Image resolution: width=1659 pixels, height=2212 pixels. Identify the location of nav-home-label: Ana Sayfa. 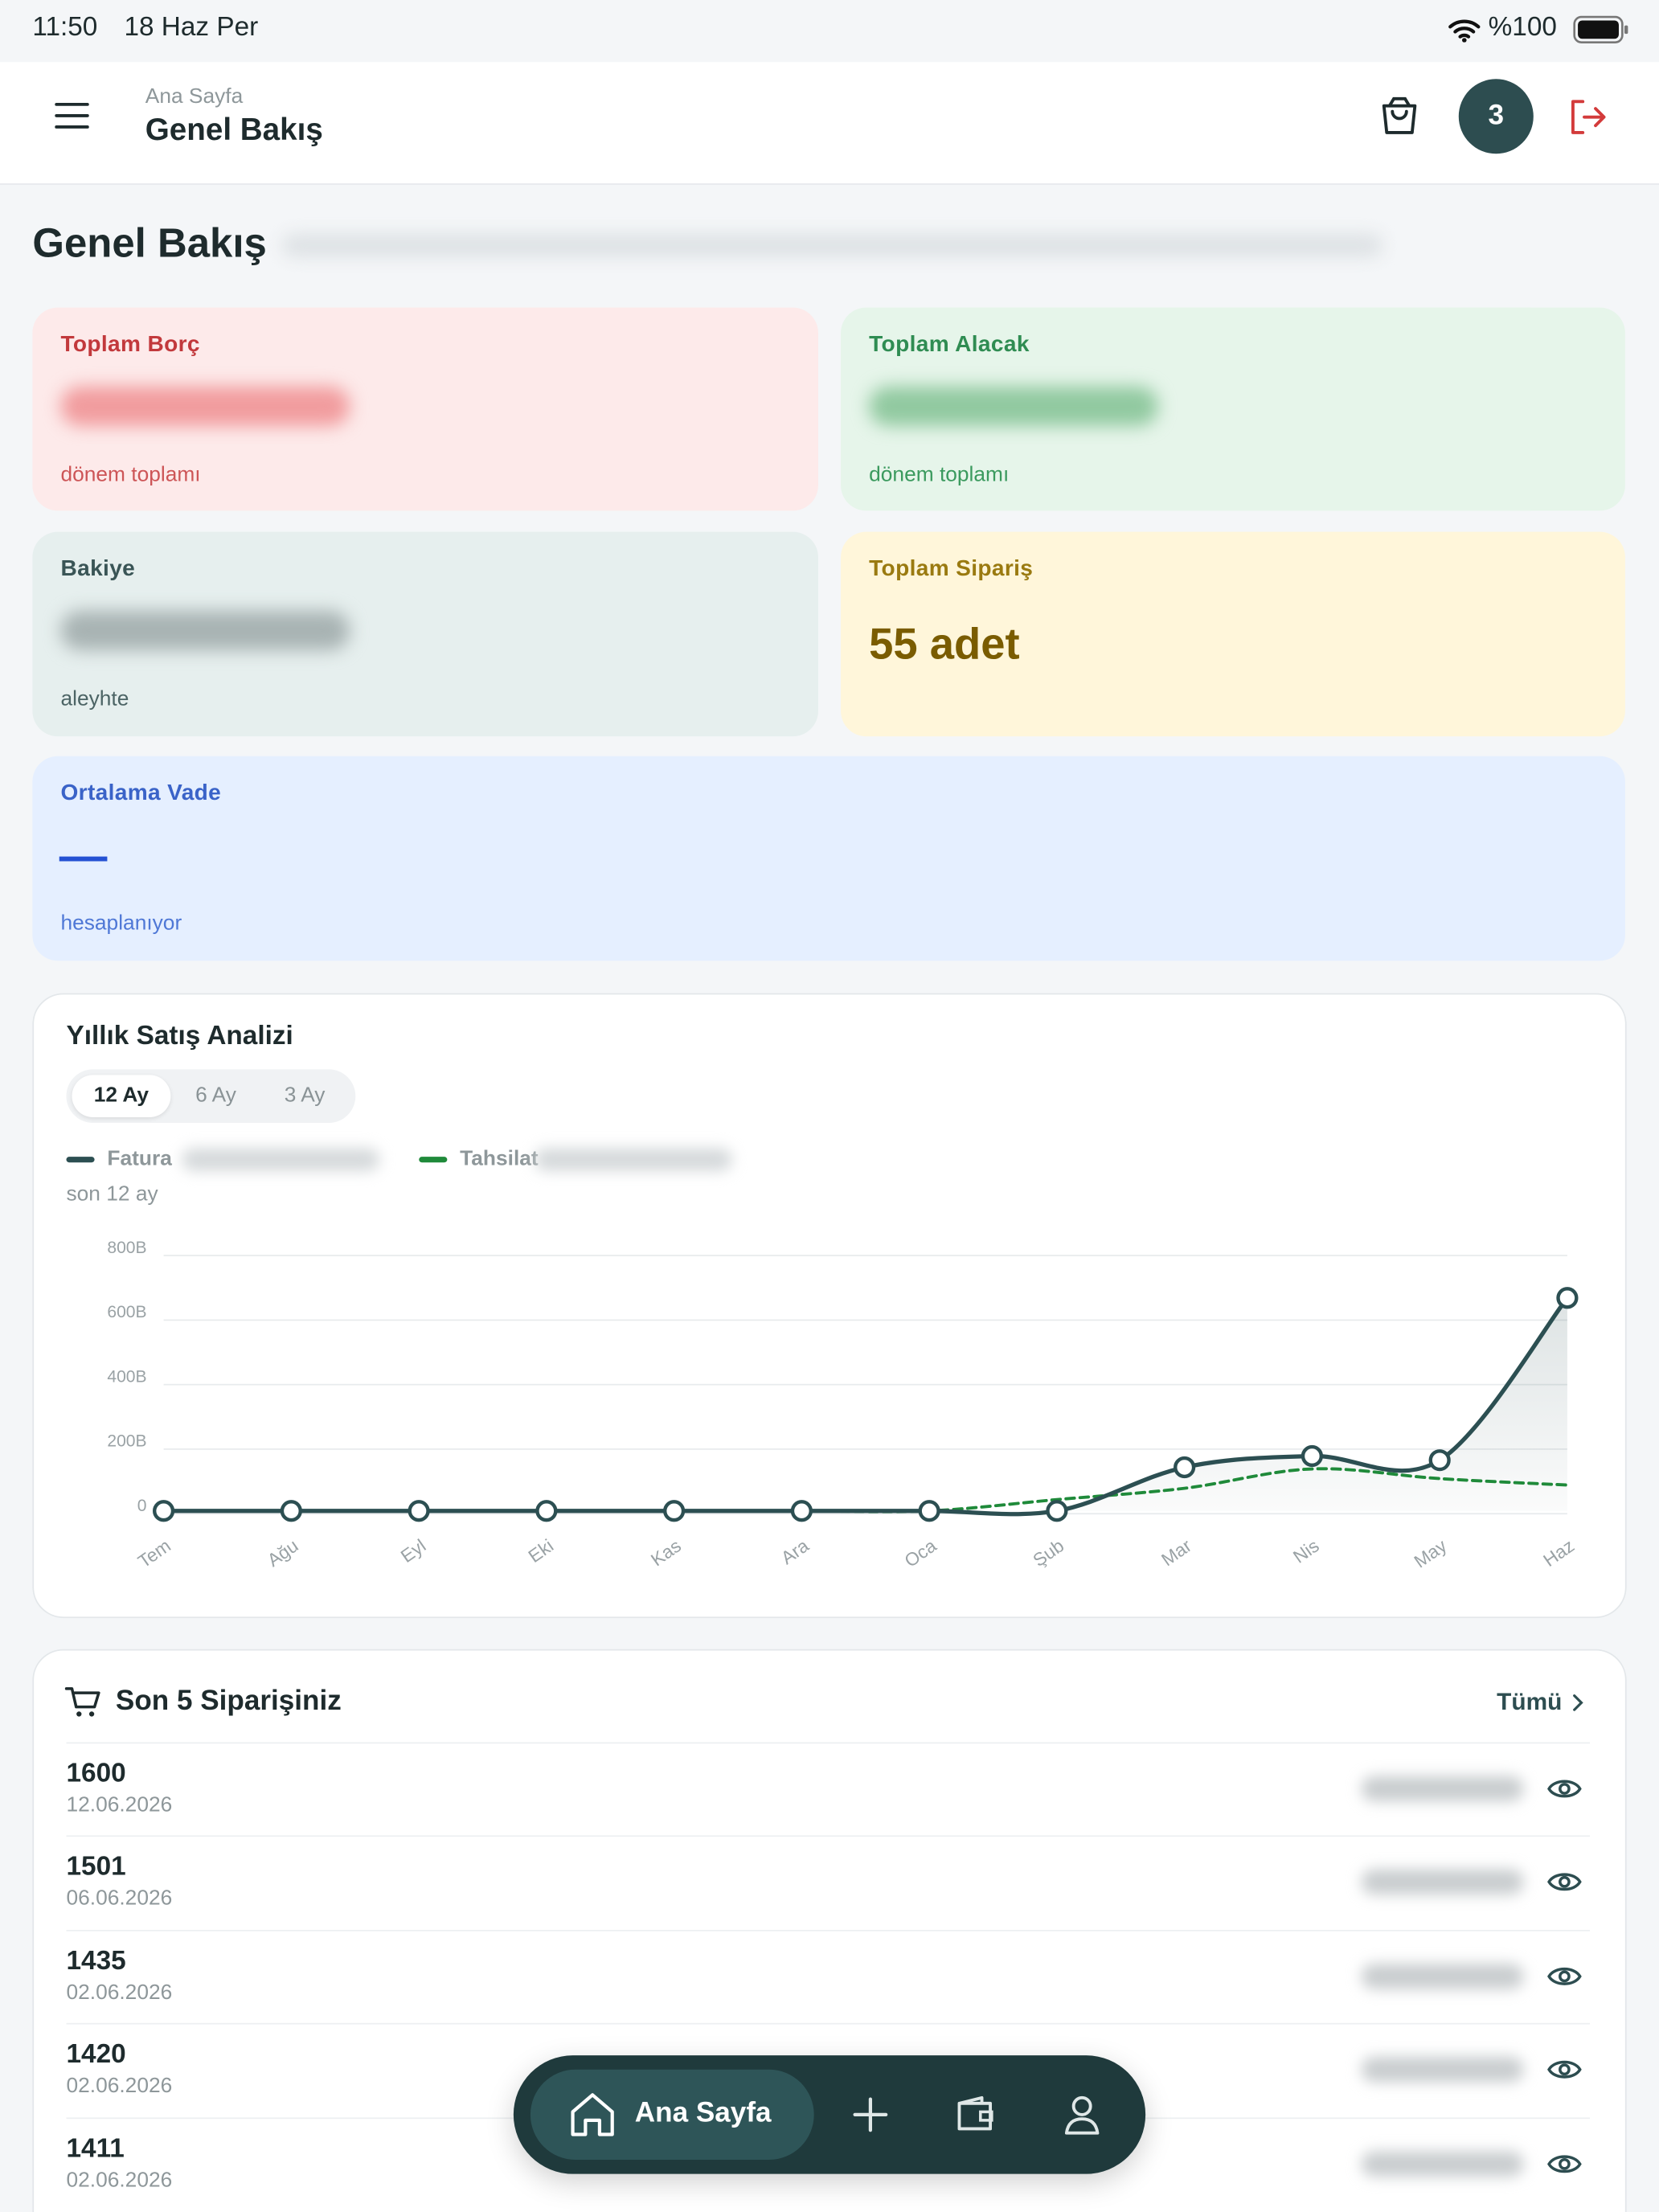
(703, 2113).